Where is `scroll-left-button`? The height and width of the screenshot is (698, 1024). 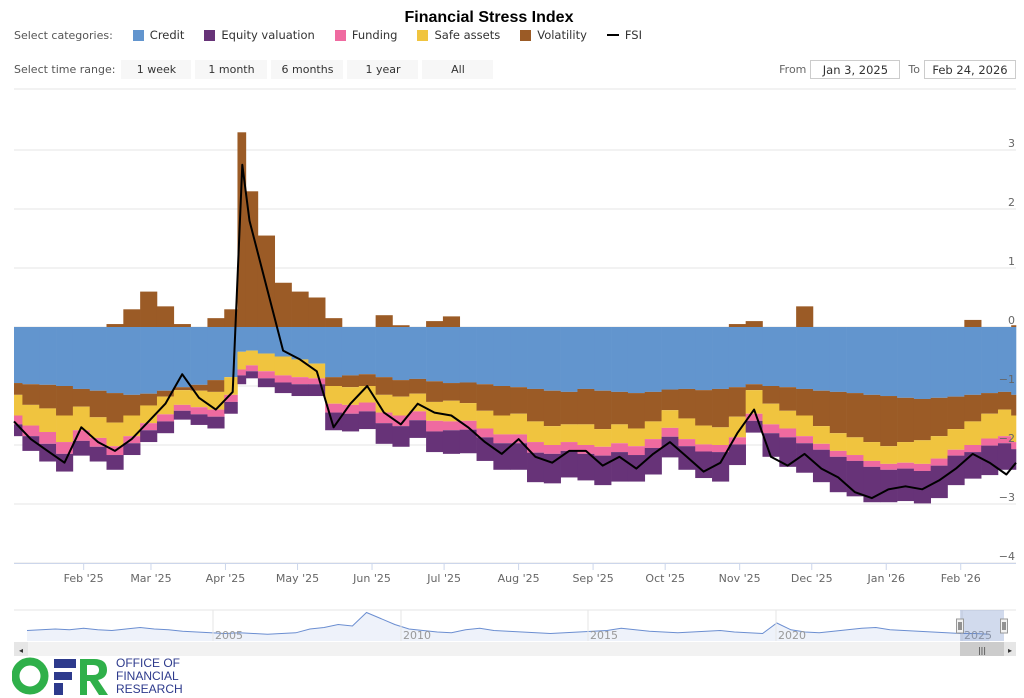 scroll-left-button is located at coordinates (21, 649).